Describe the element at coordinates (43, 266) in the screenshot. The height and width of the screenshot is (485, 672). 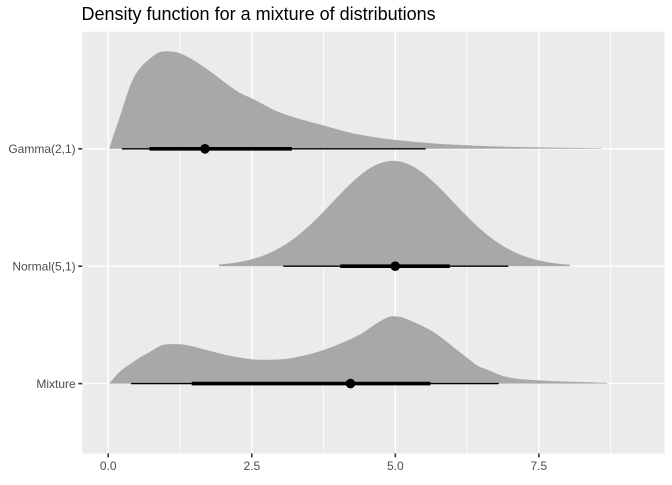
I see `svg-text: Normal(5,1)` at that location.